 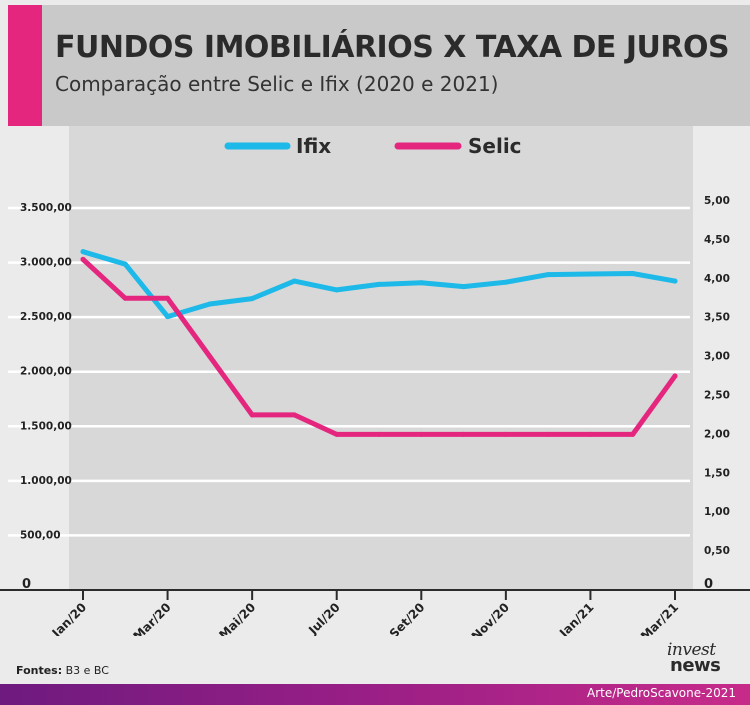 What do you see at coordinates (717, 396) in the screenshot?
I see `y-right-tick-label: 2,50` at bounding box center [717, 396].